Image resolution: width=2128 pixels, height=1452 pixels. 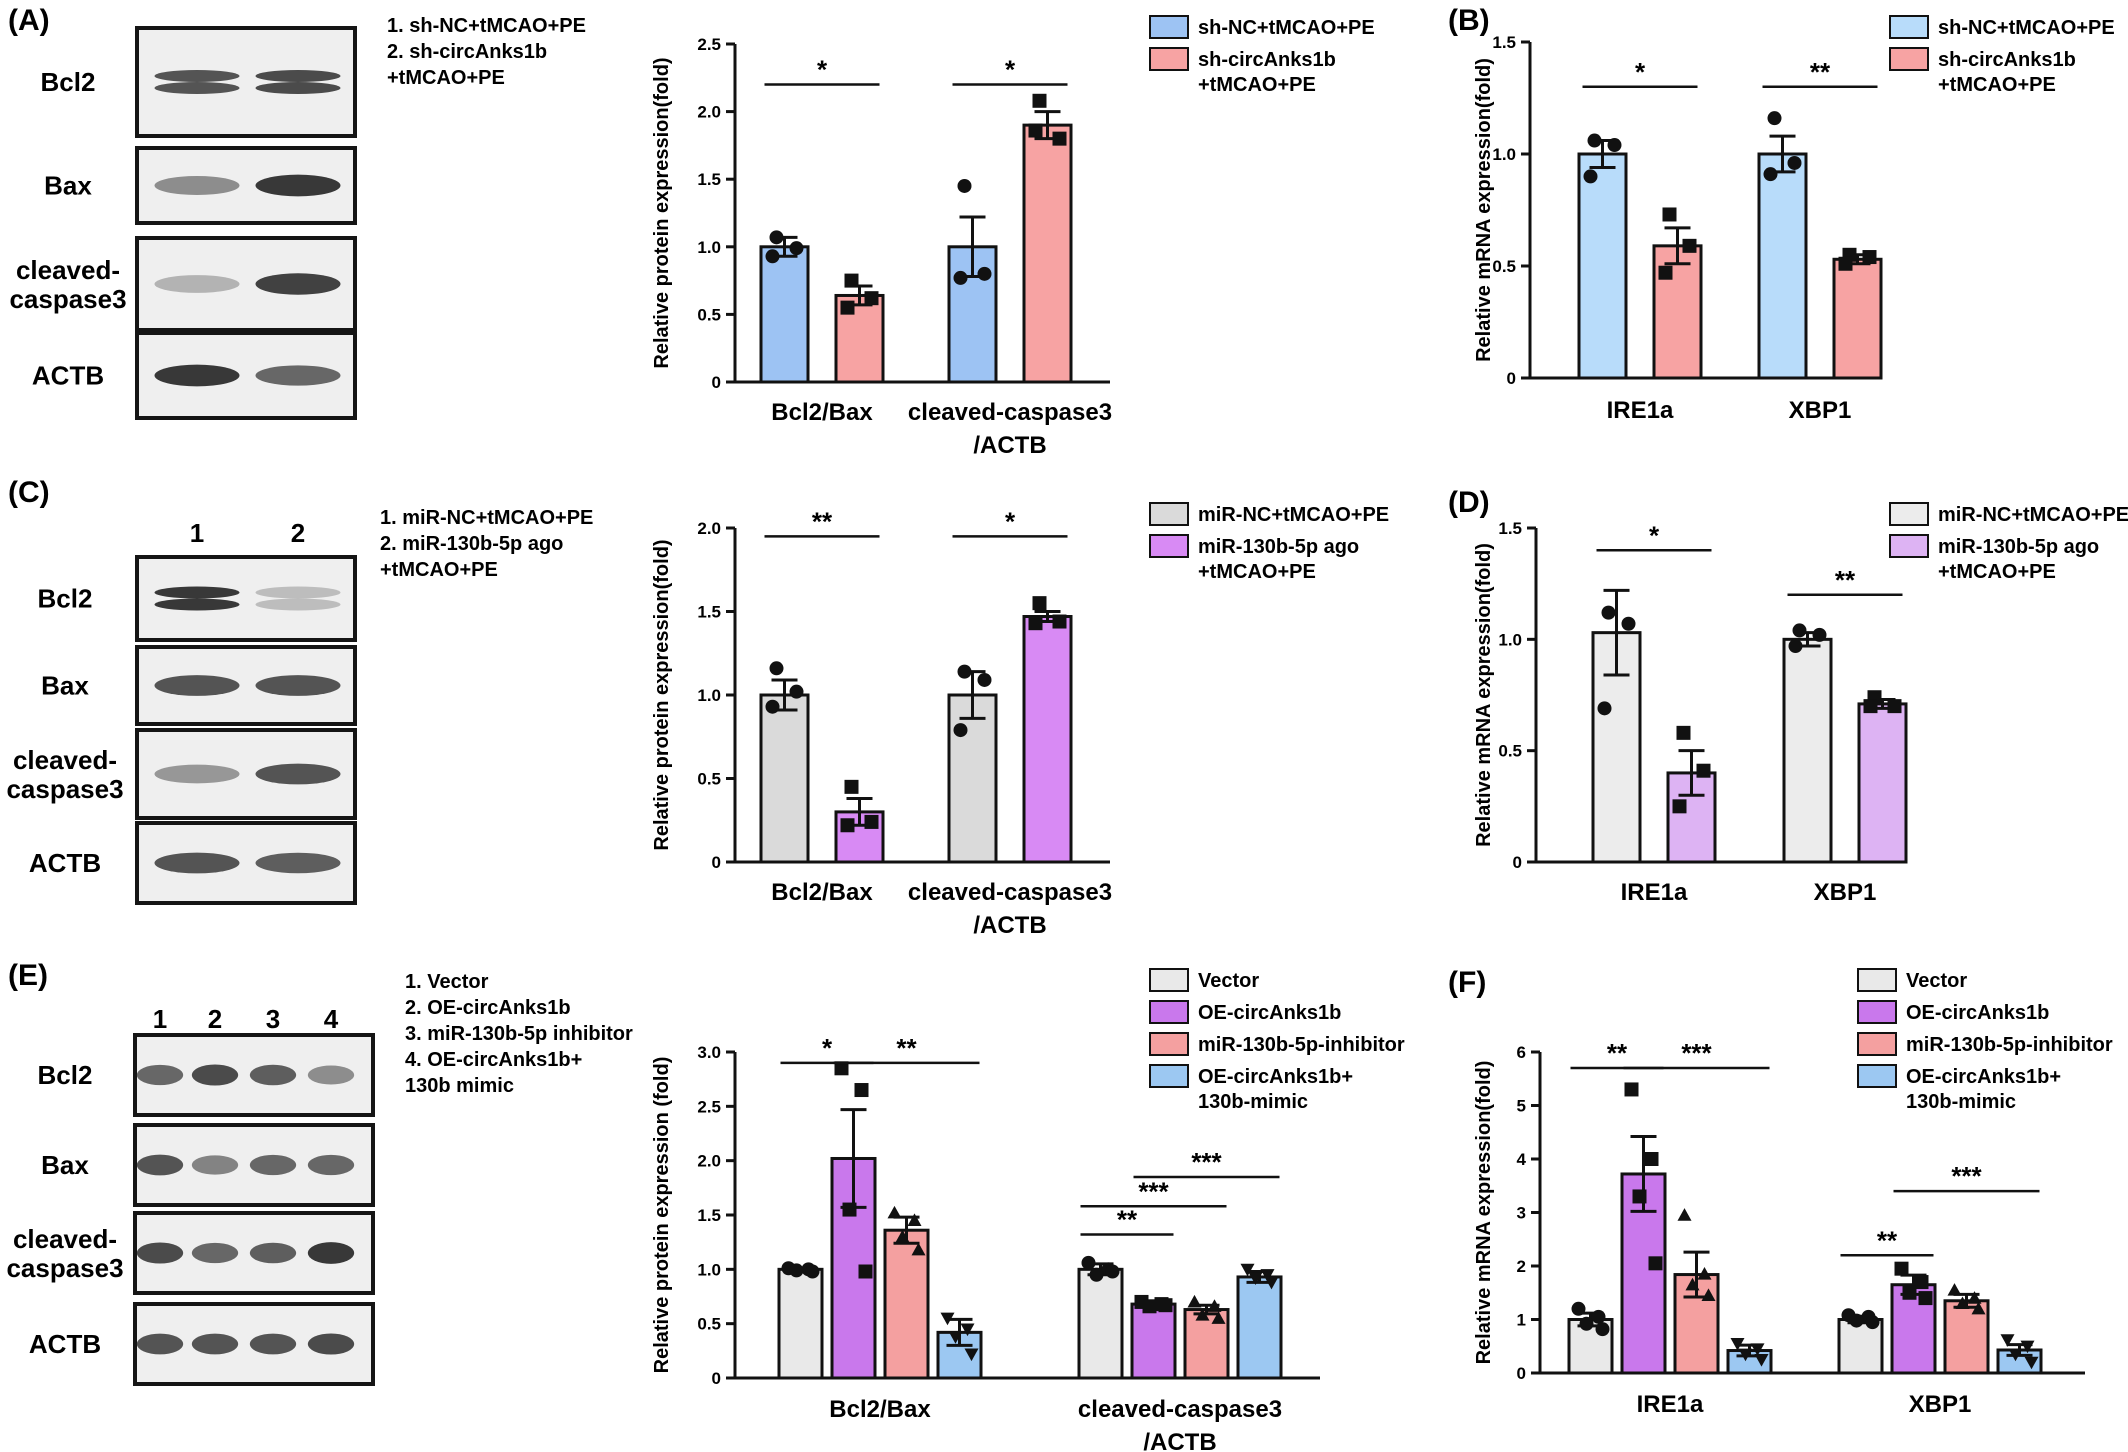 I want to click on blot-row-label: cleaved-caspase3, so click(x=64, y=774).